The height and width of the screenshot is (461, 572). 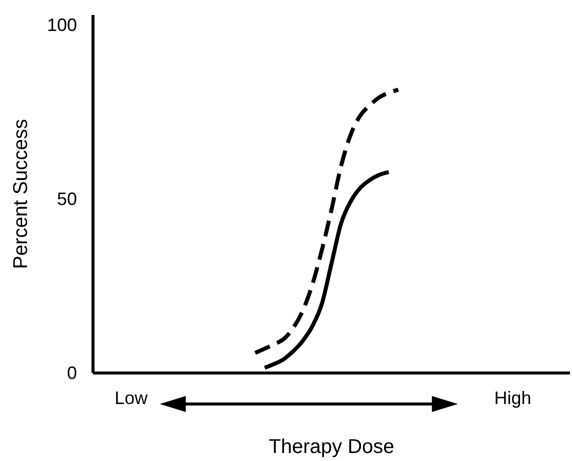 What do you see at coordinates (71, 372) in the screenshot?
I see `y-tick-label: 0` at bounding box center [71, 372].